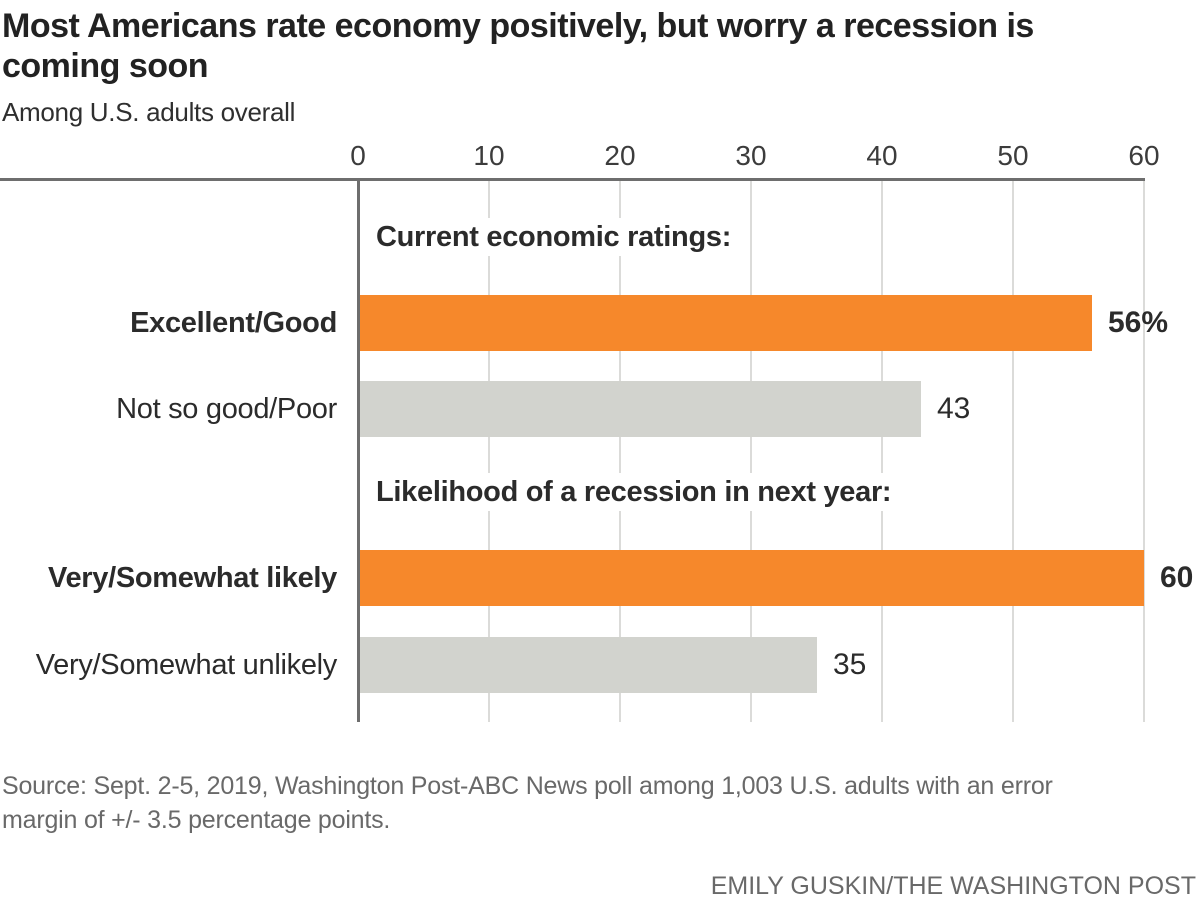 This screenshot has height=907, width=1200. What do you see at coordinates (620, 155) in the screenshot?
I see `x-axis-tick-label-20: 20` at bounding box center [620, 155].